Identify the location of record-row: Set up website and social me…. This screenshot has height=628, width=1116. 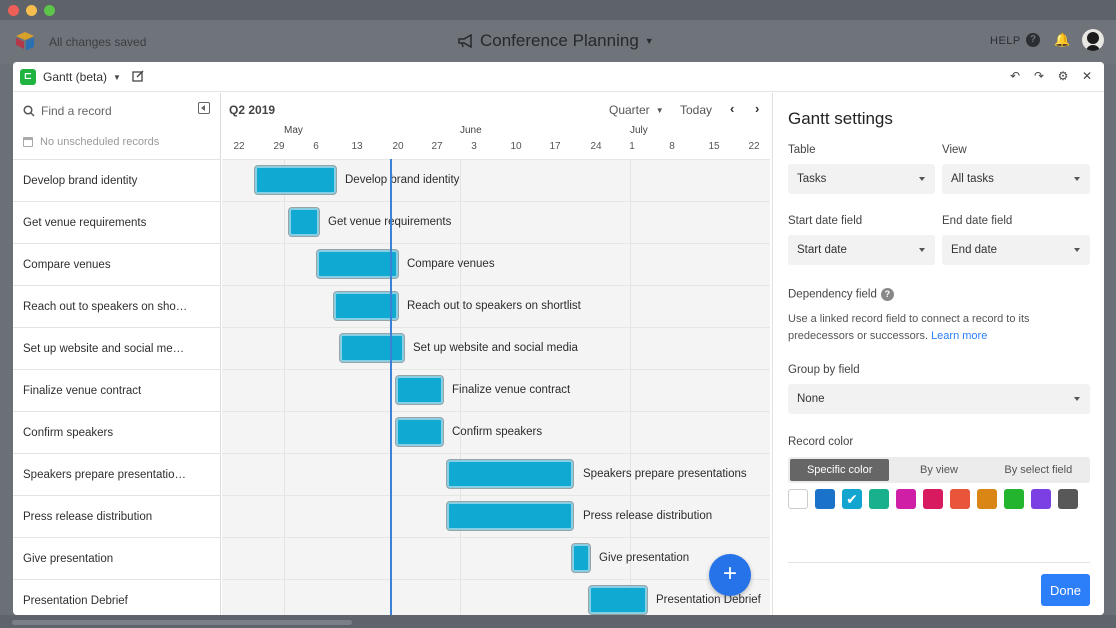
(117, 348).